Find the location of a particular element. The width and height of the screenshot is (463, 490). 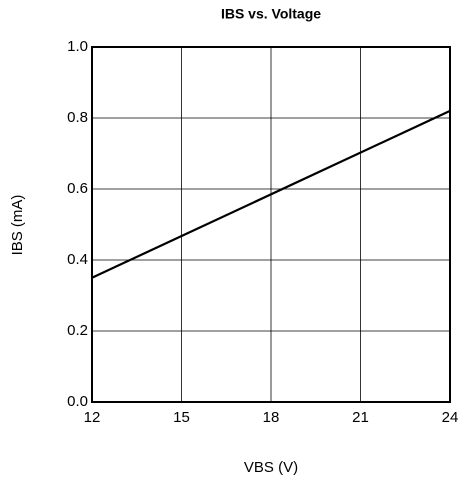

x-tick-label: 18 is located at coordinates (271, 417).